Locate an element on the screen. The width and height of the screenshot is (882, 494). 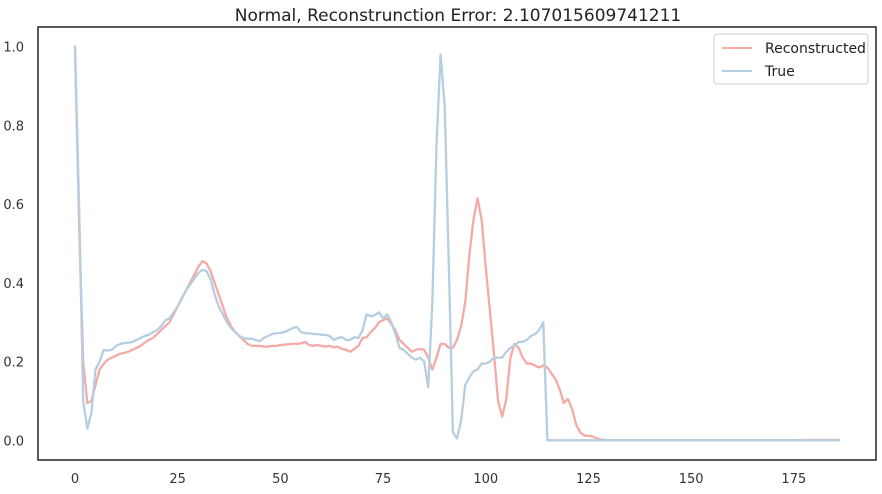
y-tick-label: 0.4 is located at coordinates (13, 284).